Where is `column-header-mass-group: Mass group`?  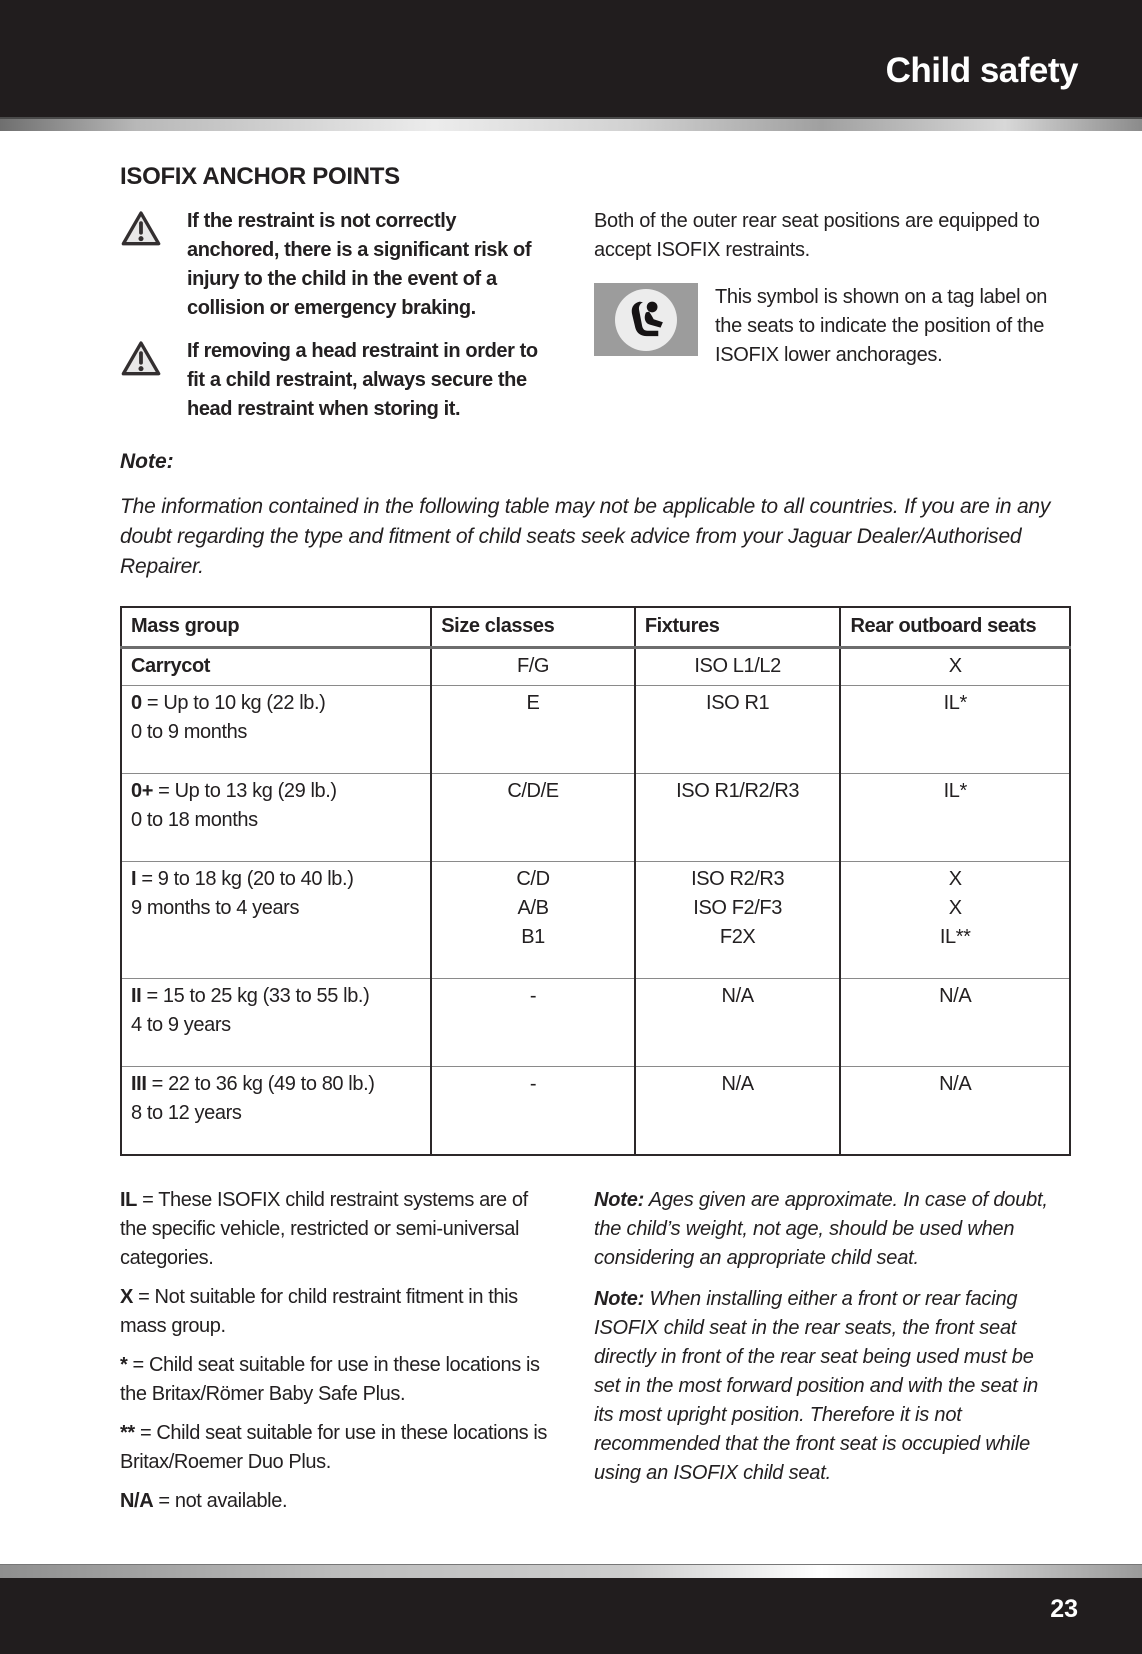 column-header-mass-group: Mass group is located at coordinates (275, 628).